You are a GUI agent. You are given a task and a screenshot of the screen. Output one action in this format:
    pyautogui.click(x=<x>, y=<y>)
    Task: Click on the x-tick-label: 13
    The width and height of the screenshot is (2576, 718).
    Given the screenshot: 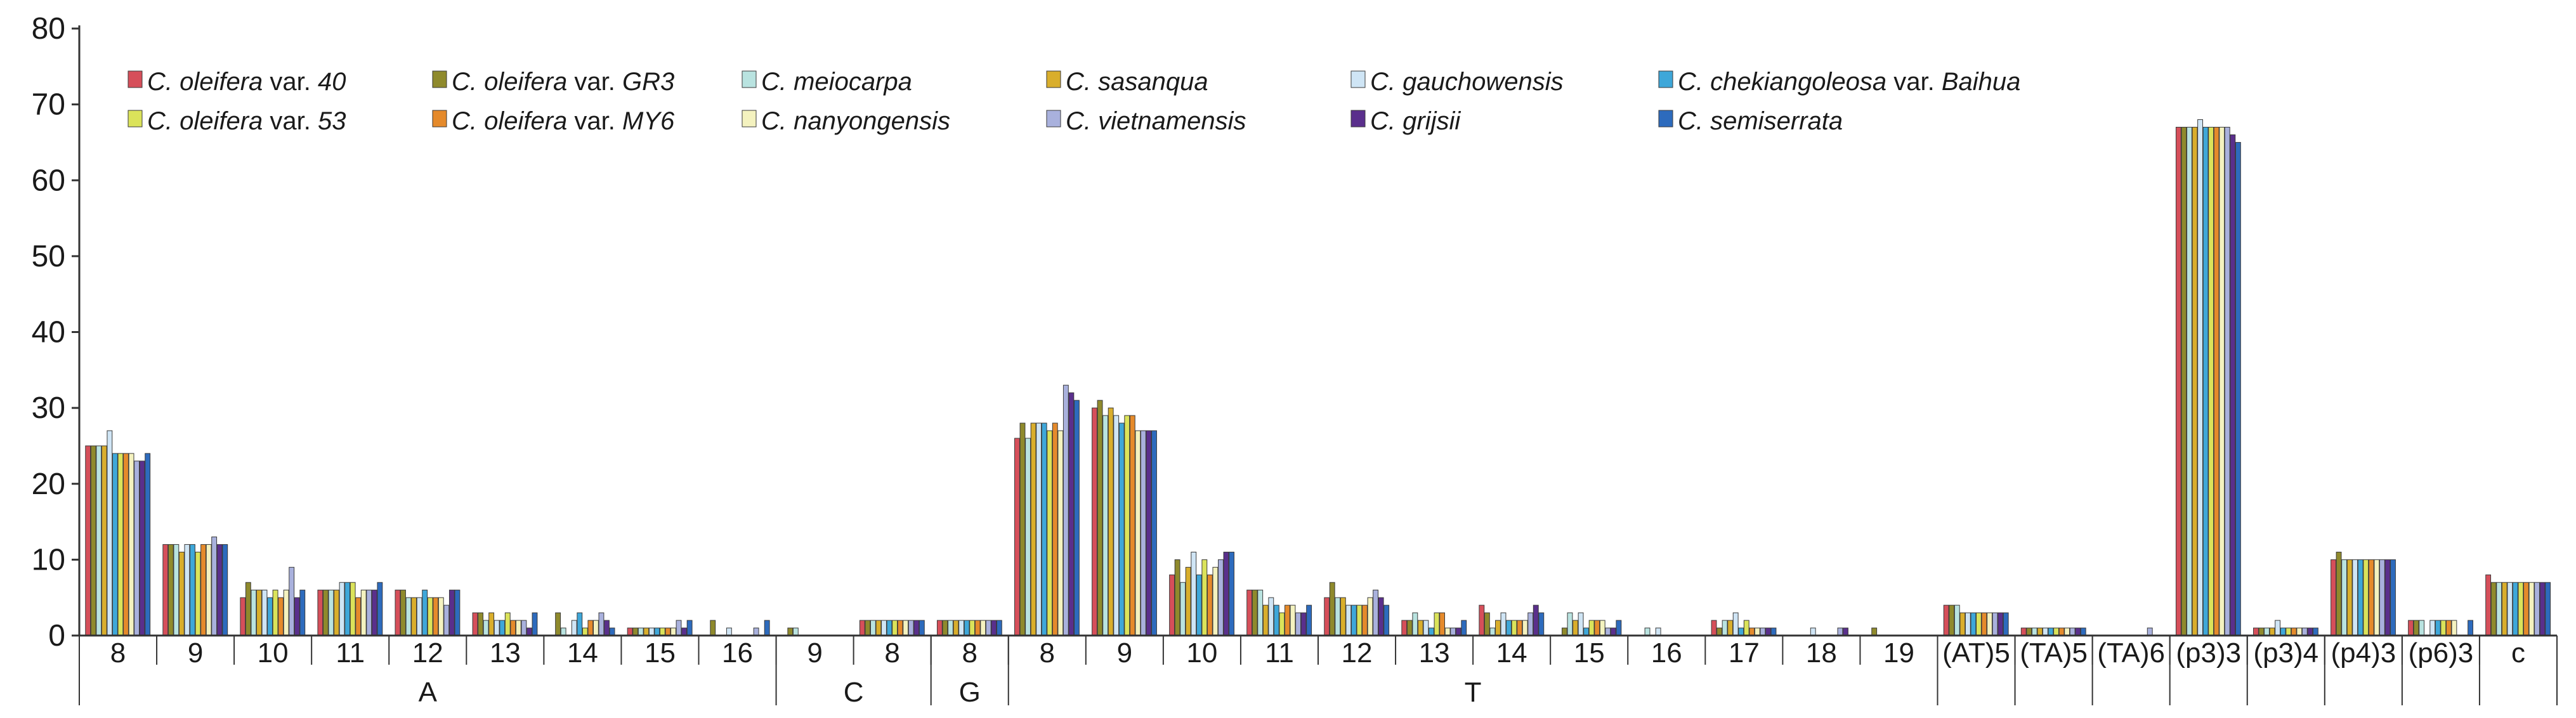 What is the action you would take?
    pyautogui.click(x=1434, y=653)
    